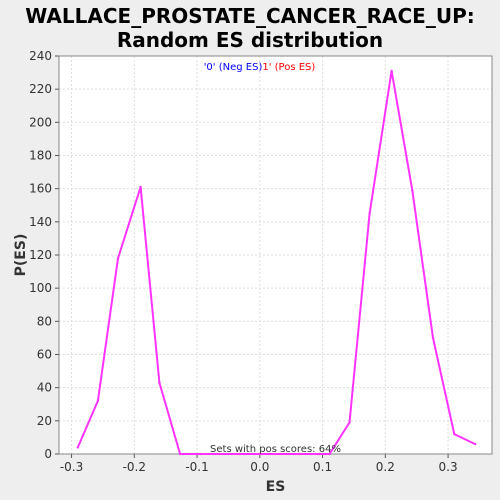 The image size is (500, 500). I want to click on y-tick-label: 80, so click(44, 321).